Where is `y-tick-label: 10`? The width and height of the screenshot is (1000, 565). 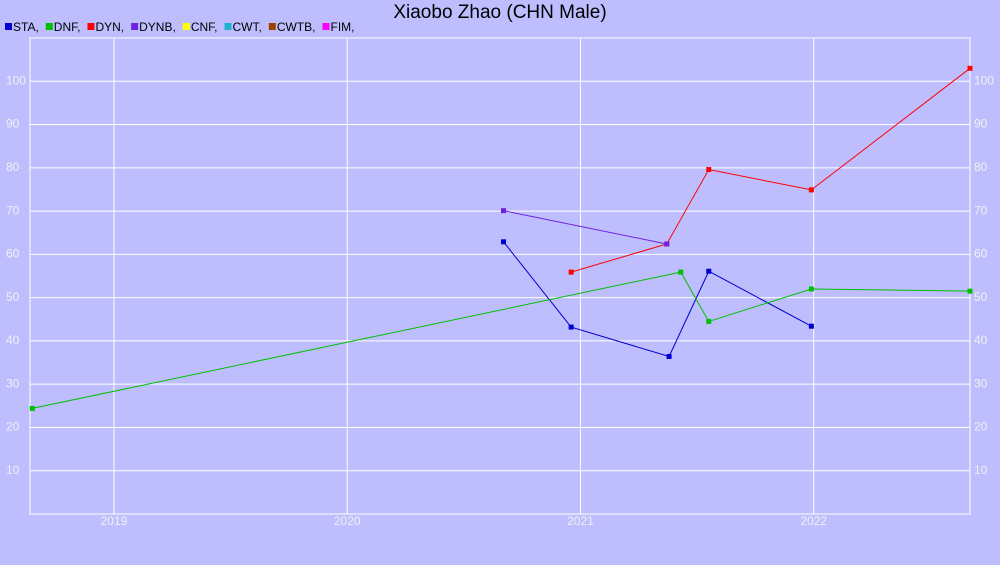 y-tick-label: 10 is located at coordinates (13, 470).